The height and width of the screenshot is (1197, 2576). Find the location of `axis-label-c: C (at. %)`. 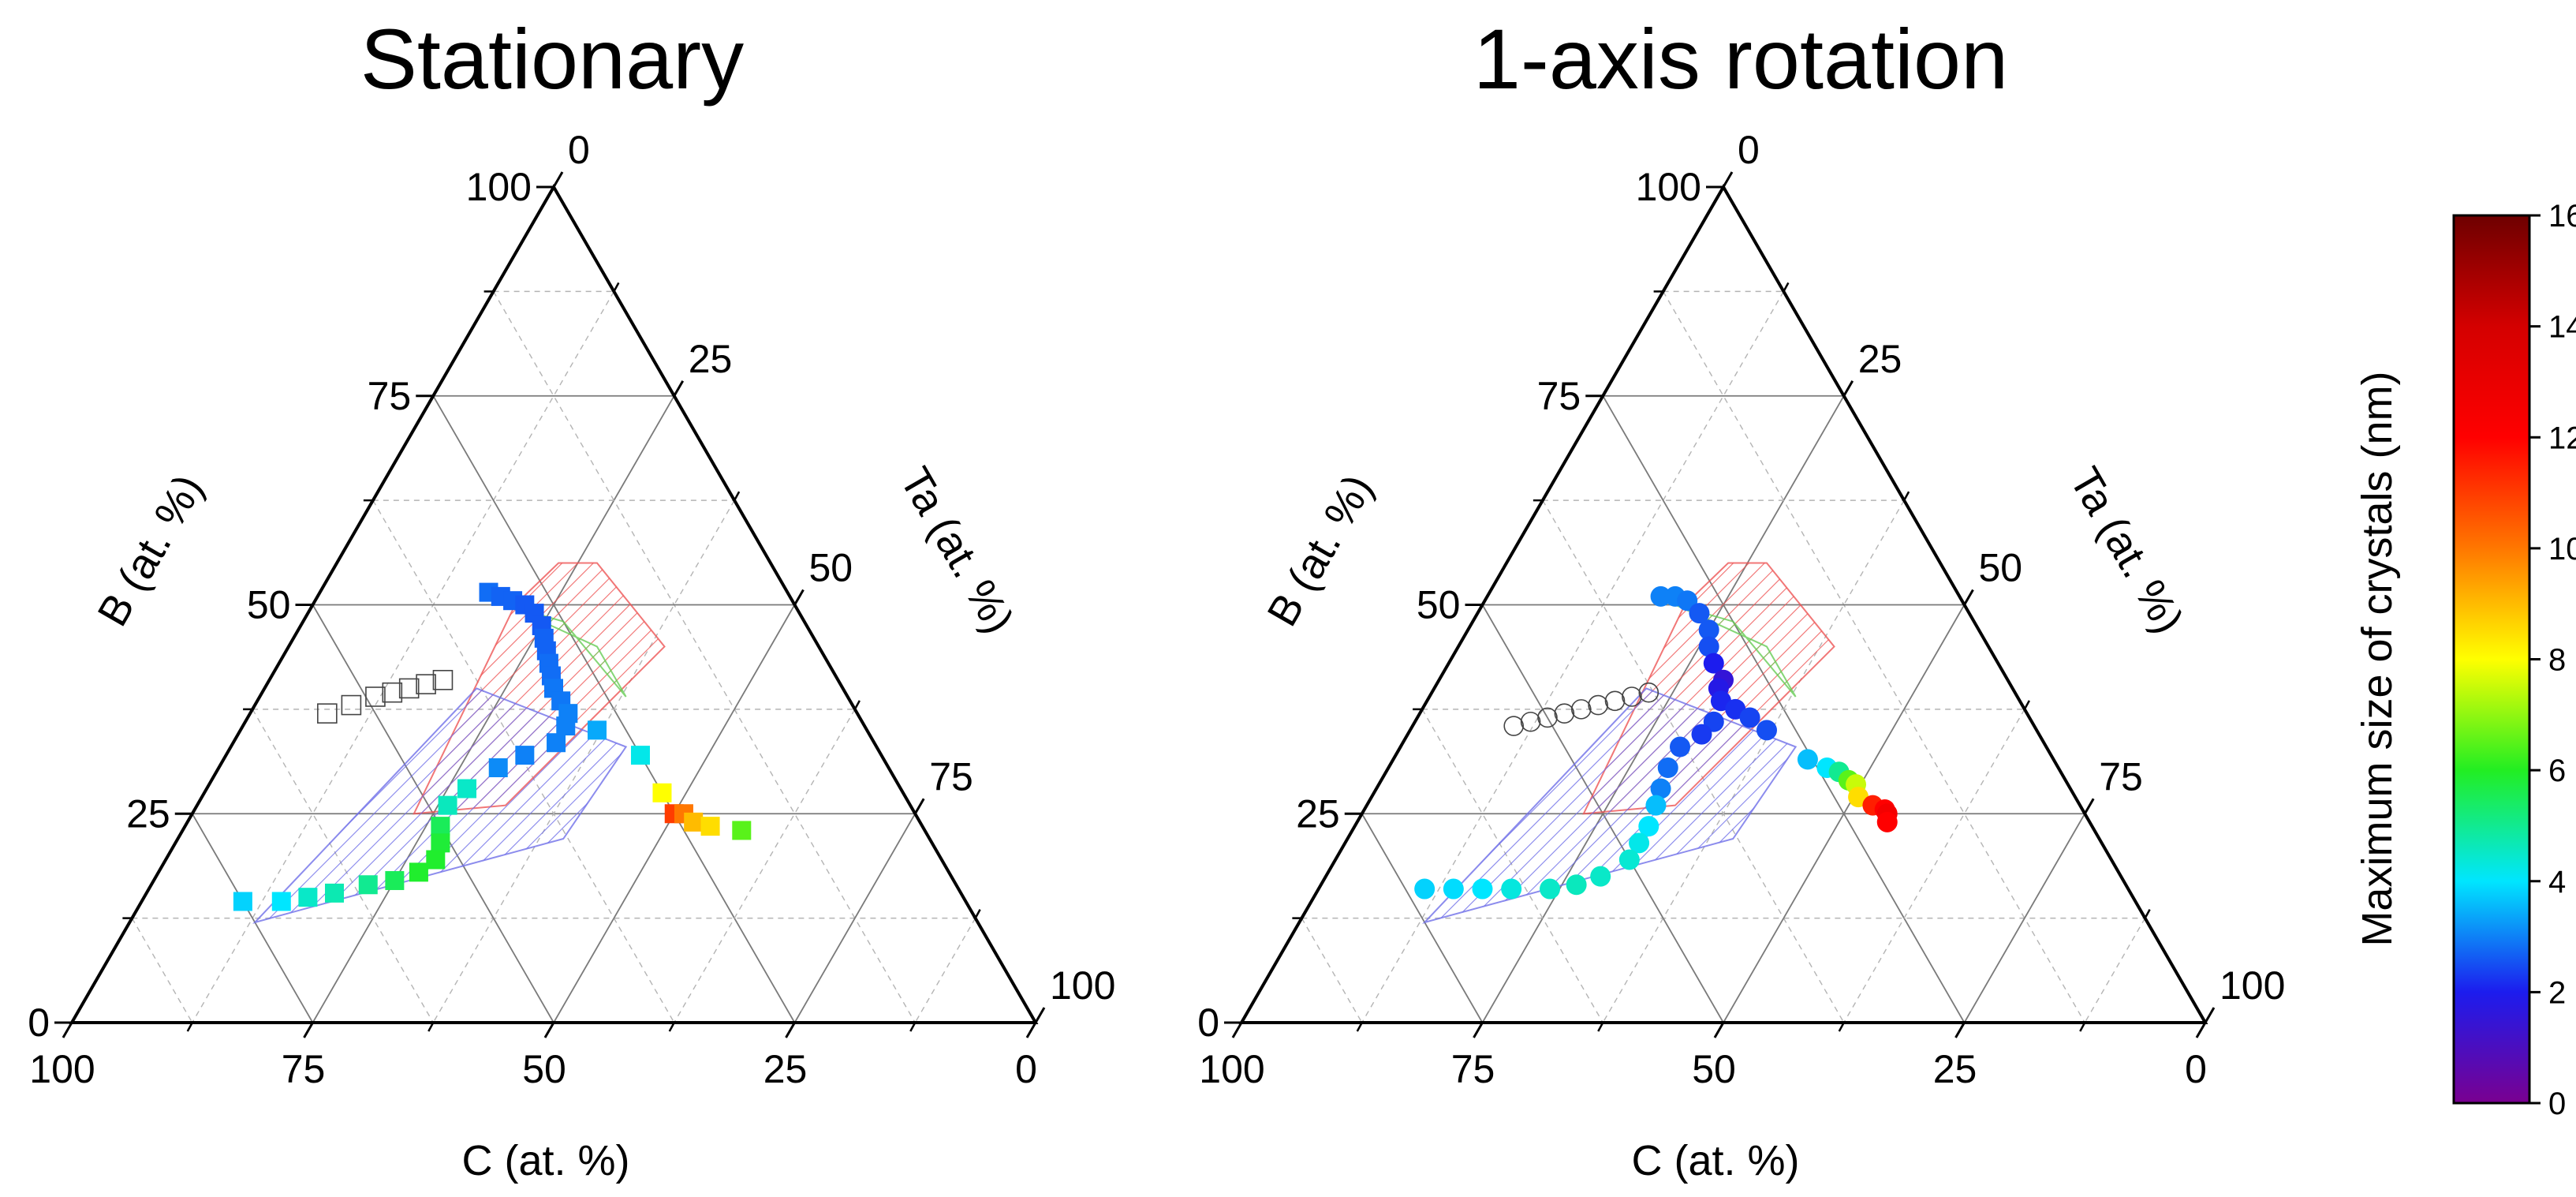

axis-label-c: C (at. %) is located at coordinates (545, 1160).